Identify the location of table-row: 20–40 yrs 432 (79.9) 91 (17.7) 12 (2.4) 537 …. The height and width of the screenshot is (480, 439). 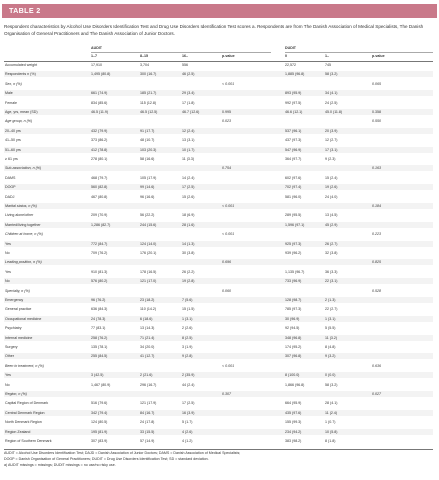
(218, 130).